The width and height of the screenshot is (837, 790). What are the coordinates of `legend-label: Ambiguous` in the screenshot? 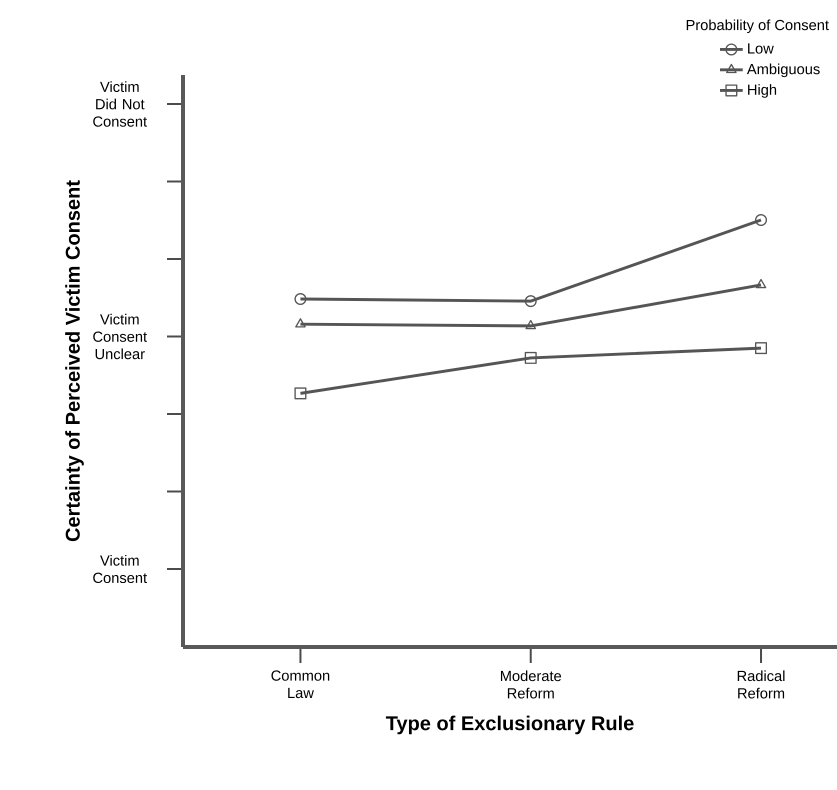 It's located at (783, 71).